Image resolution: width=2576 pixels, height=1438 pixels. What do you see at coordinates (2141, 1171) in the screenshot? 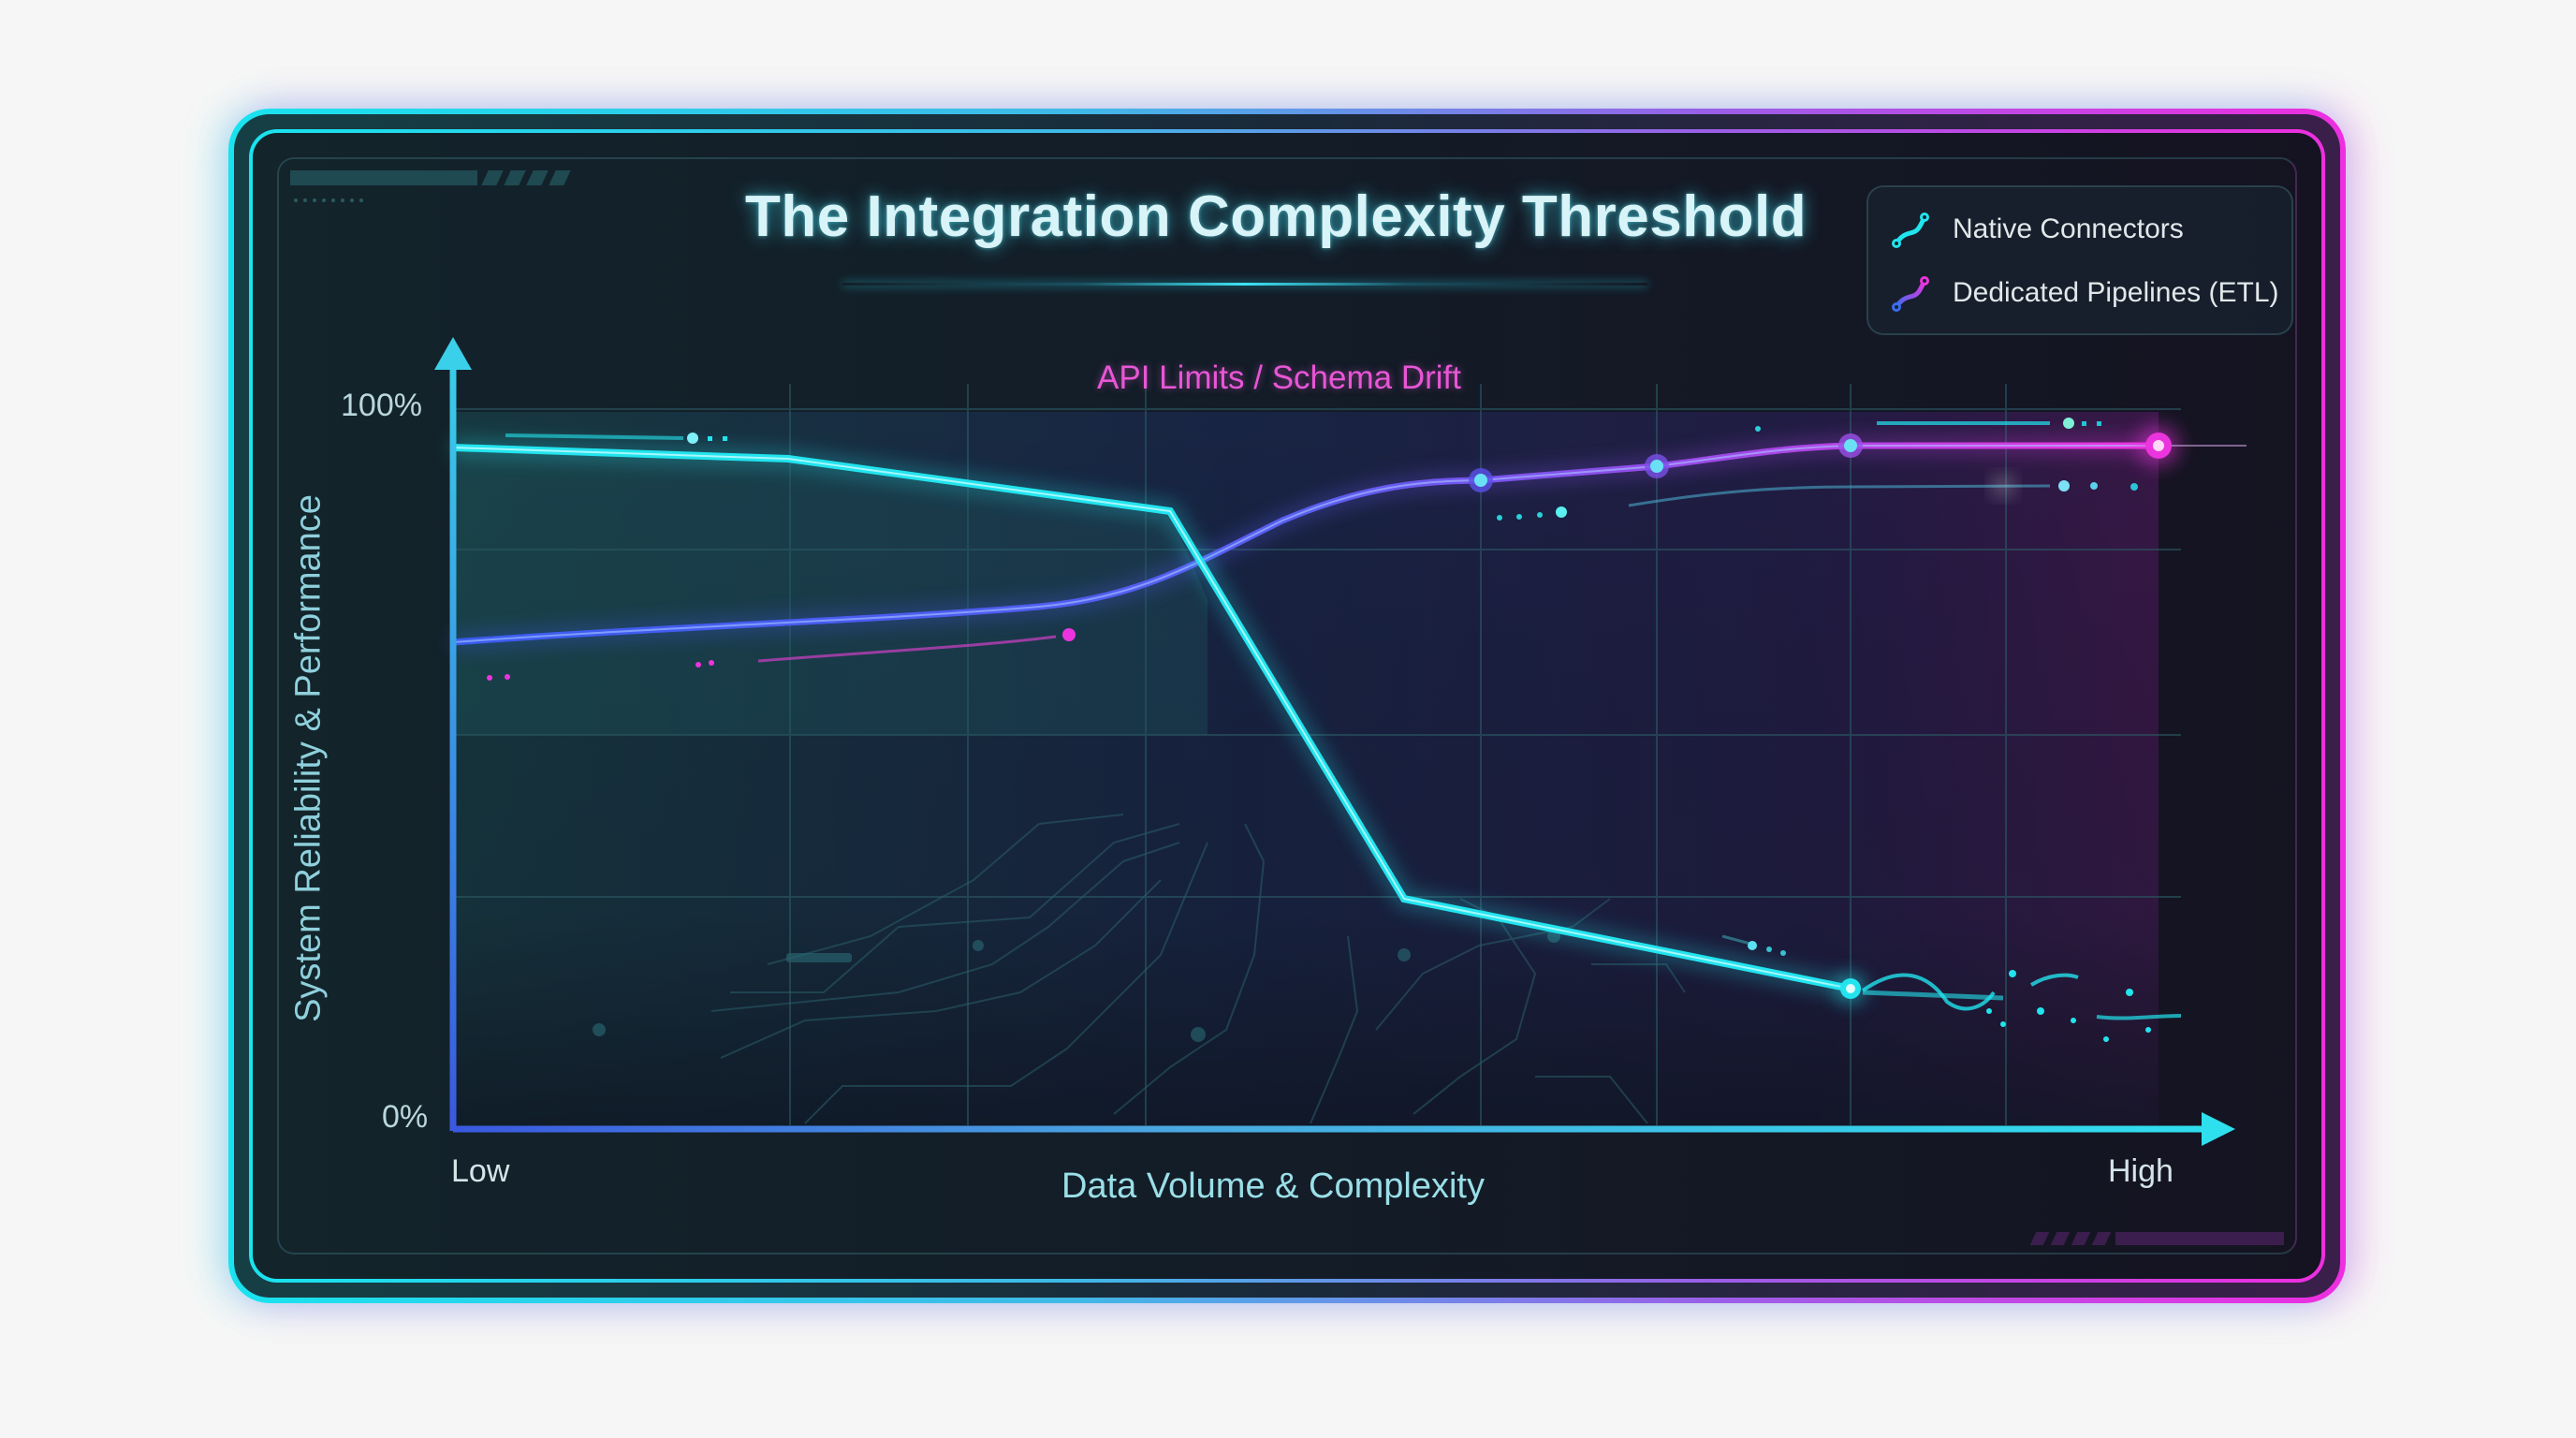
I see `x-tick-high: High` at bounding box center [2141, 1171].